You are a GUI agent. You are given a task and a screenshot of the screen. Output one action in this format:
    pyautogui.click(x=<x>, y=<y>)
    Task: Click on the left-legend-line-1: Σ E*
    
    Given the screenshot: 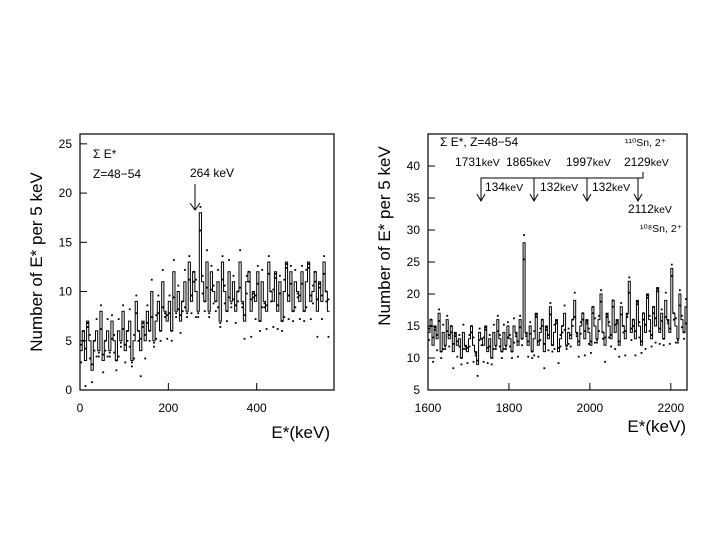 What is the action you would take?
    pyautogui.click(x=105, y=154)
    